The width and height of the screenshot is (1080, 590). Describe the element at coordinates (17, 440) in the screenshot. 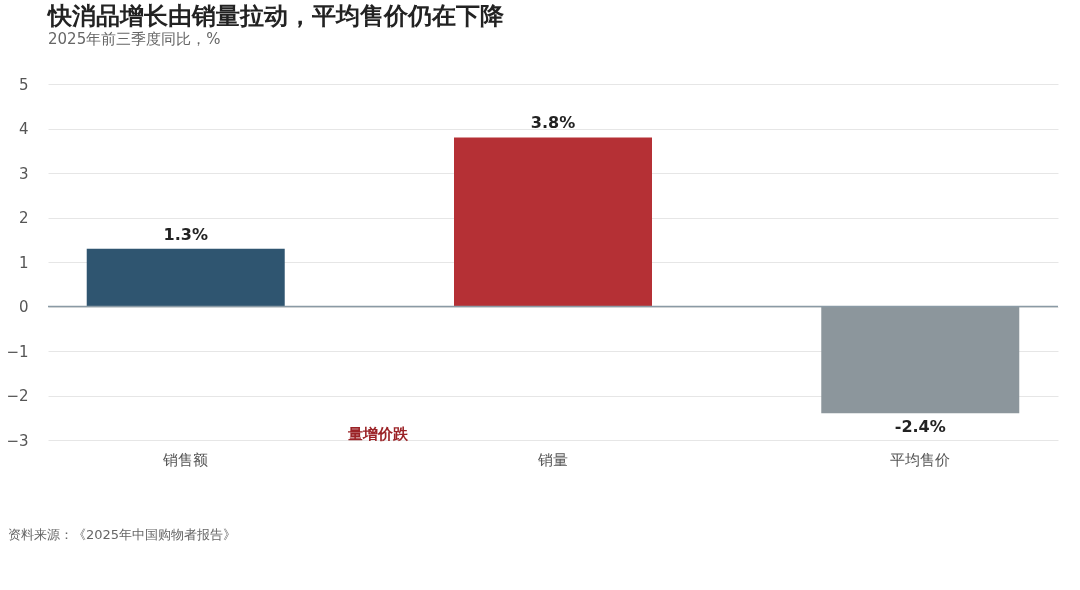

I see `y-tick-label: −3` at that location.